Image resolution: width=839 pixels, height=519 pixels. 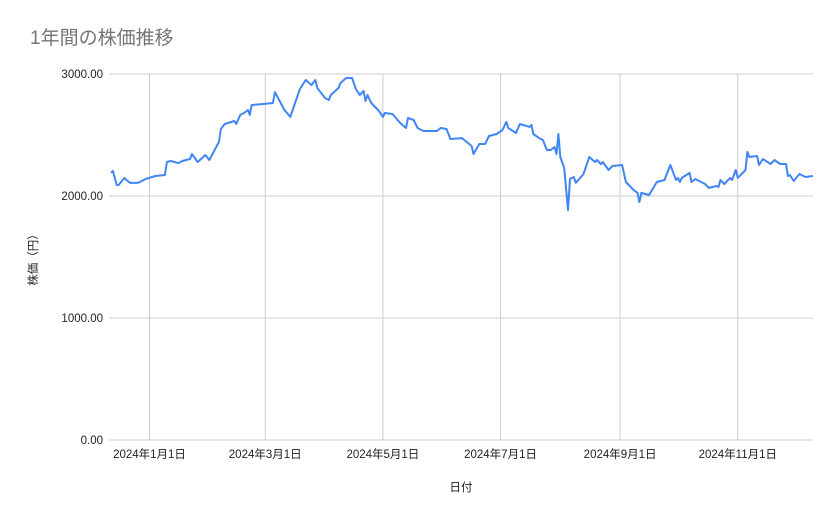 I want to click on x-tick-label: 2024年1月1日, so click(x=149, y=454).